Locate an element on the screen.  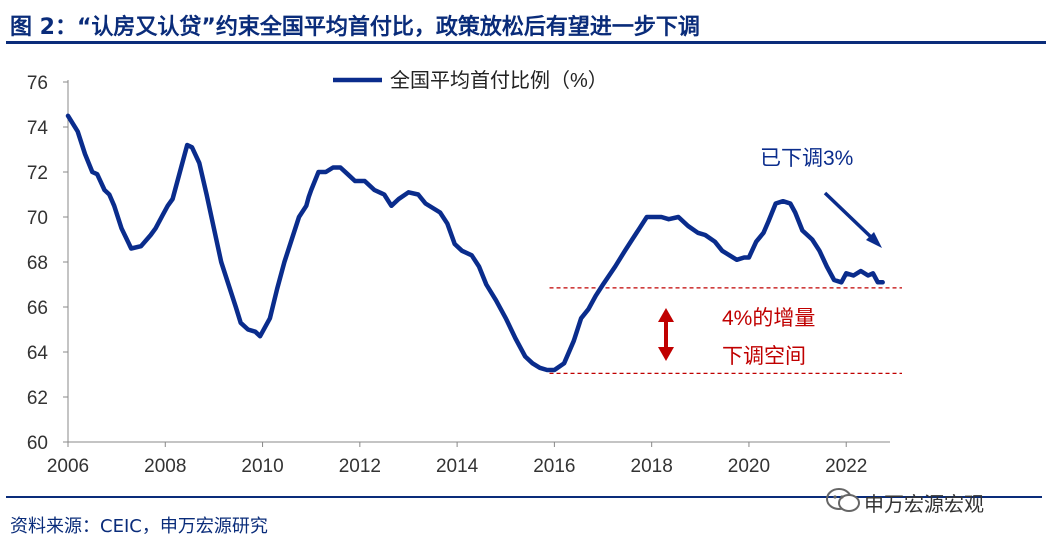
space-arrow-head-down is located at coordinates (666, 354).